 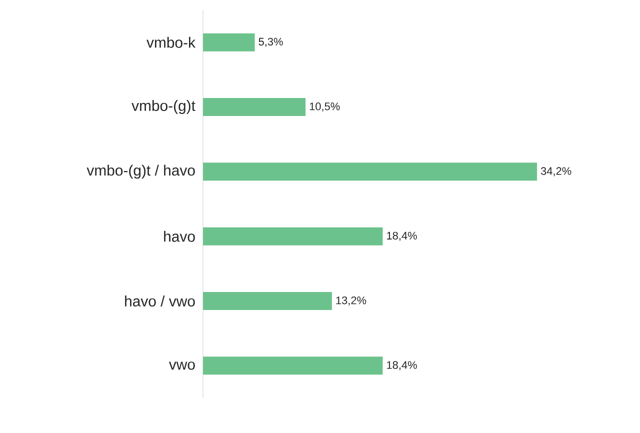 I want to click on data-label: 10,5%, so click(x=325, y=107).